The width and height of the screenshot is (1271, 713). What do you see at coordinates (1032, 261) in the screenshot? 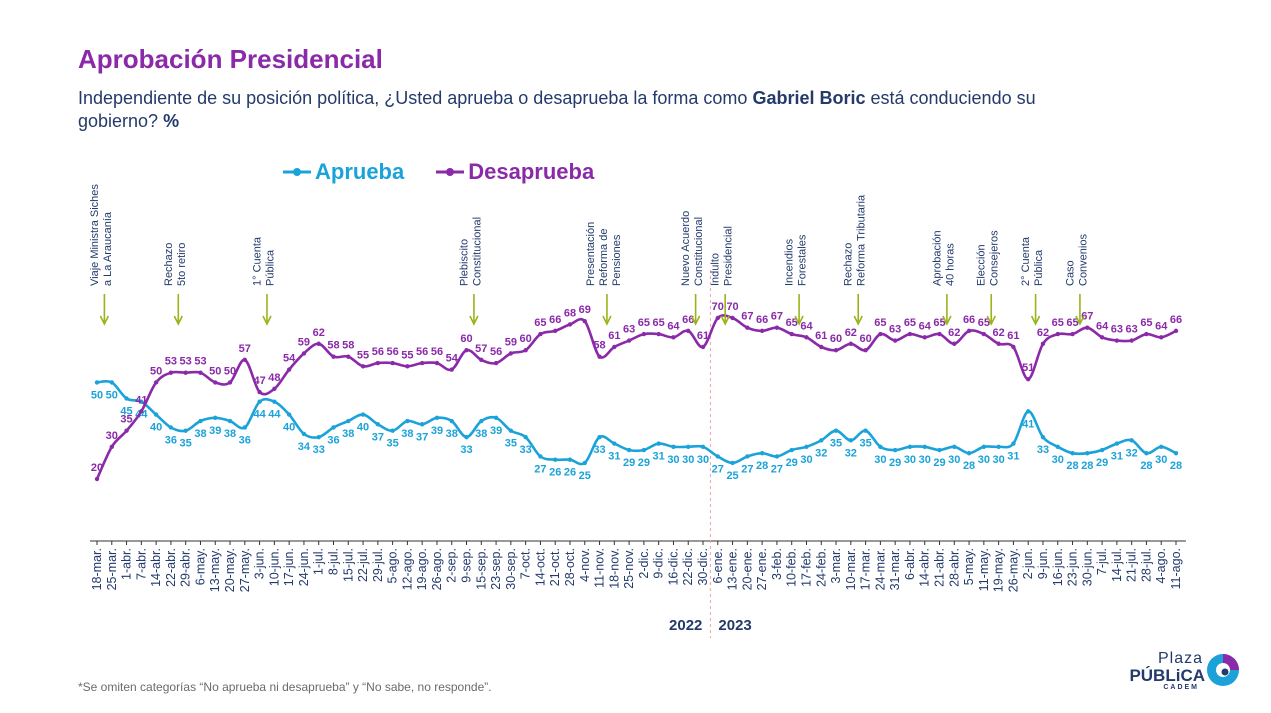
I see `event-label: 2° CuentaPública` at bounding box center [1032, 261].